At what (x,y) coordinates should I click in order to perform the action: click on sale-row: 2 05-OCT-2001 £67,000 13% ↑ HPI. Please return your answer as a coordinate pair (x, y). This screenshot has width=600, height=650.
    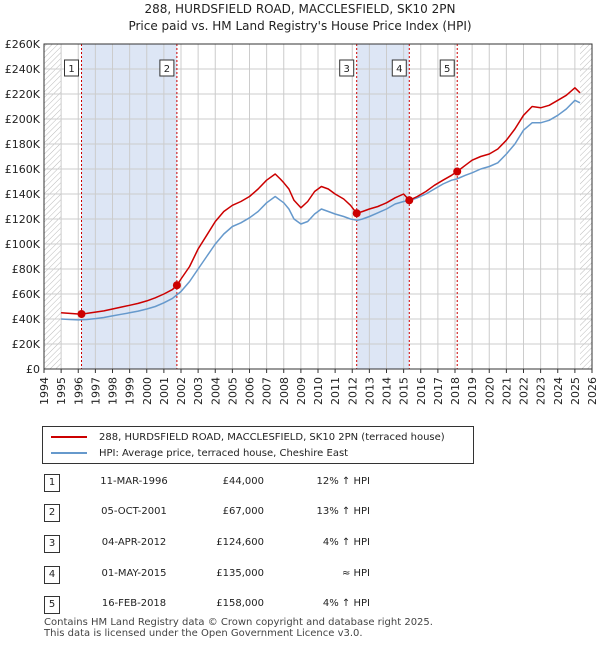
    Looking at the image, I should click on (242, 513).